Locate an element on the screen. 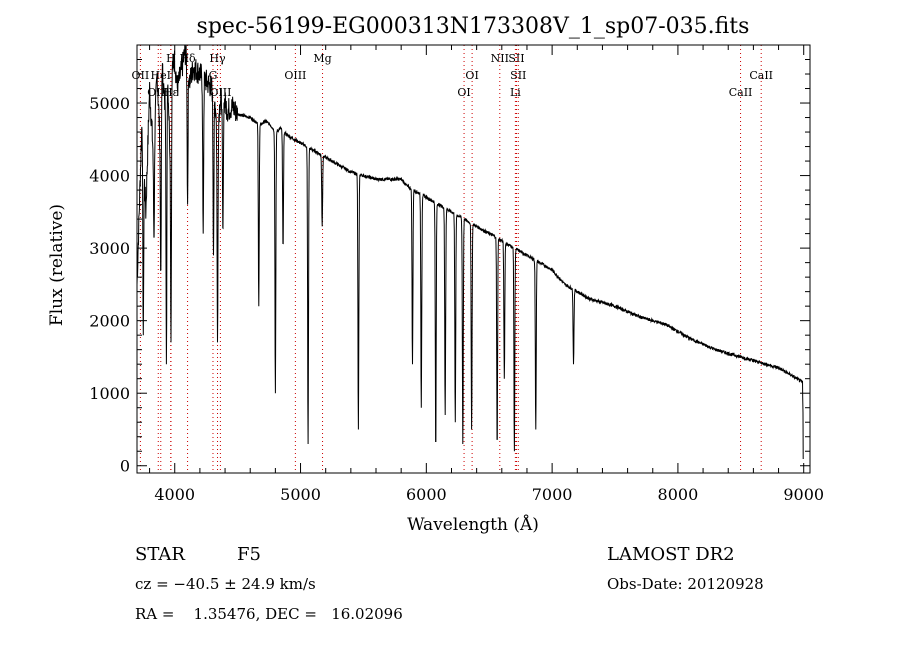 The width and height of the screenshot is (900, 650). y-tick-label: 4000 is located at coordinates (109, 176).